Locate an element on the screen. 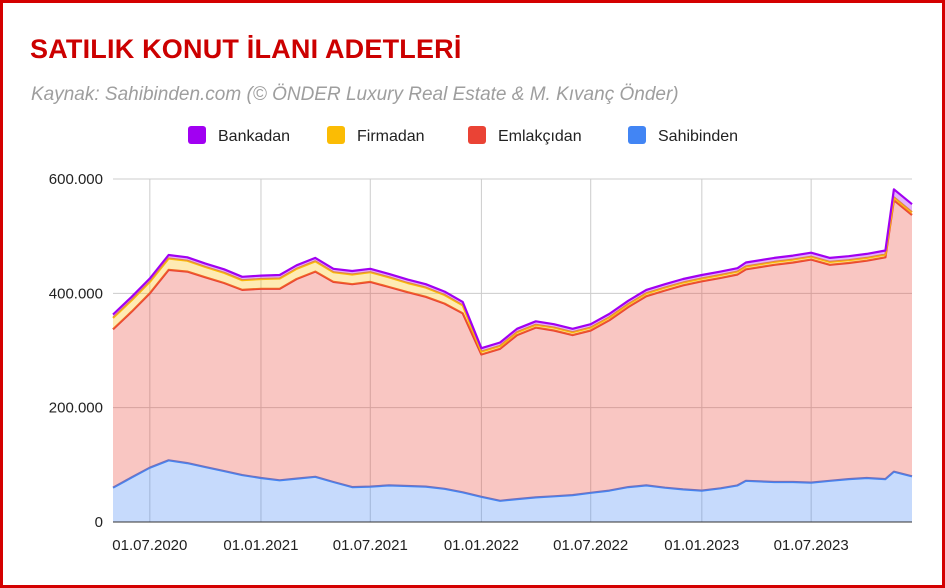 The height and width of the screenshot is (588, 945). x-tick-label: 01.01.2022 is located at coordinates (481, 545).